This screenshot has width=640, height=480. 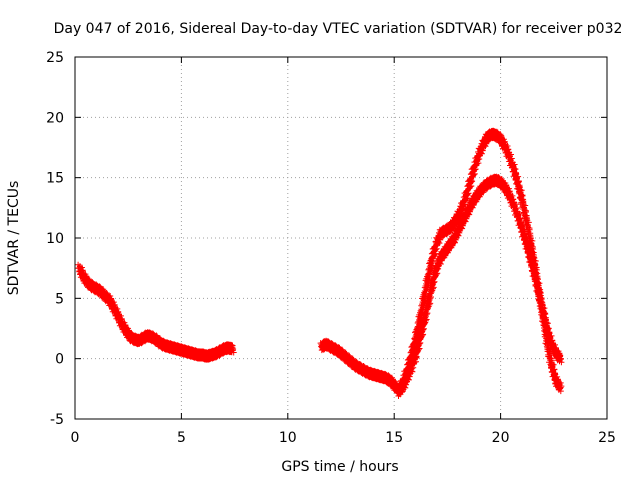 I want to click on series-markers, so click(x=156, y=312).